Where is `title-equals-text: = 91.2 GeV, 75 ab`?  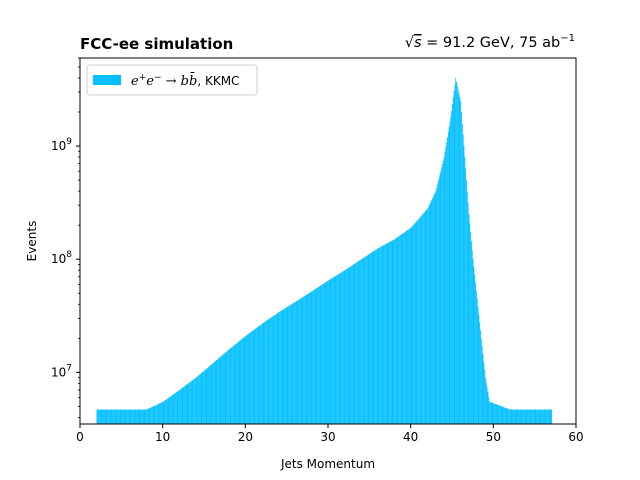 title-equals-text: = 91.2 GeV, 75 ab is located at coordinates (491, 43).